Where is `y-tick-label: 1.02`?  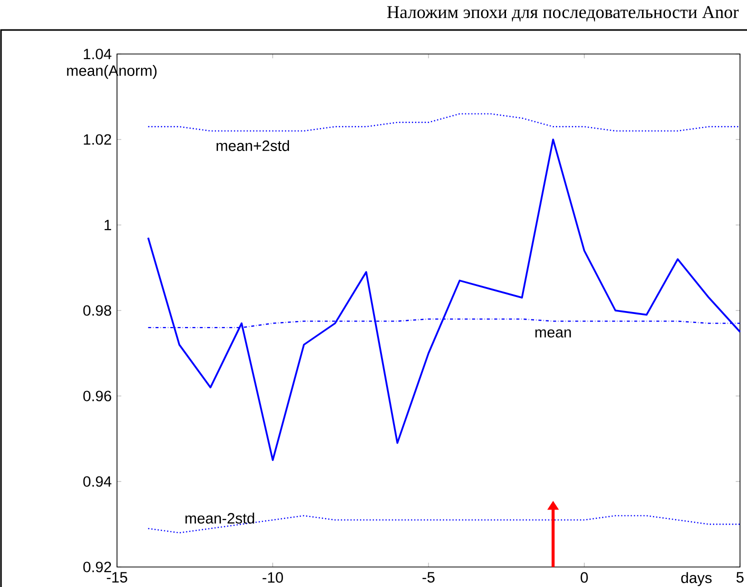 y-tick-label: 1.02 is located at coordinates (98, 139).